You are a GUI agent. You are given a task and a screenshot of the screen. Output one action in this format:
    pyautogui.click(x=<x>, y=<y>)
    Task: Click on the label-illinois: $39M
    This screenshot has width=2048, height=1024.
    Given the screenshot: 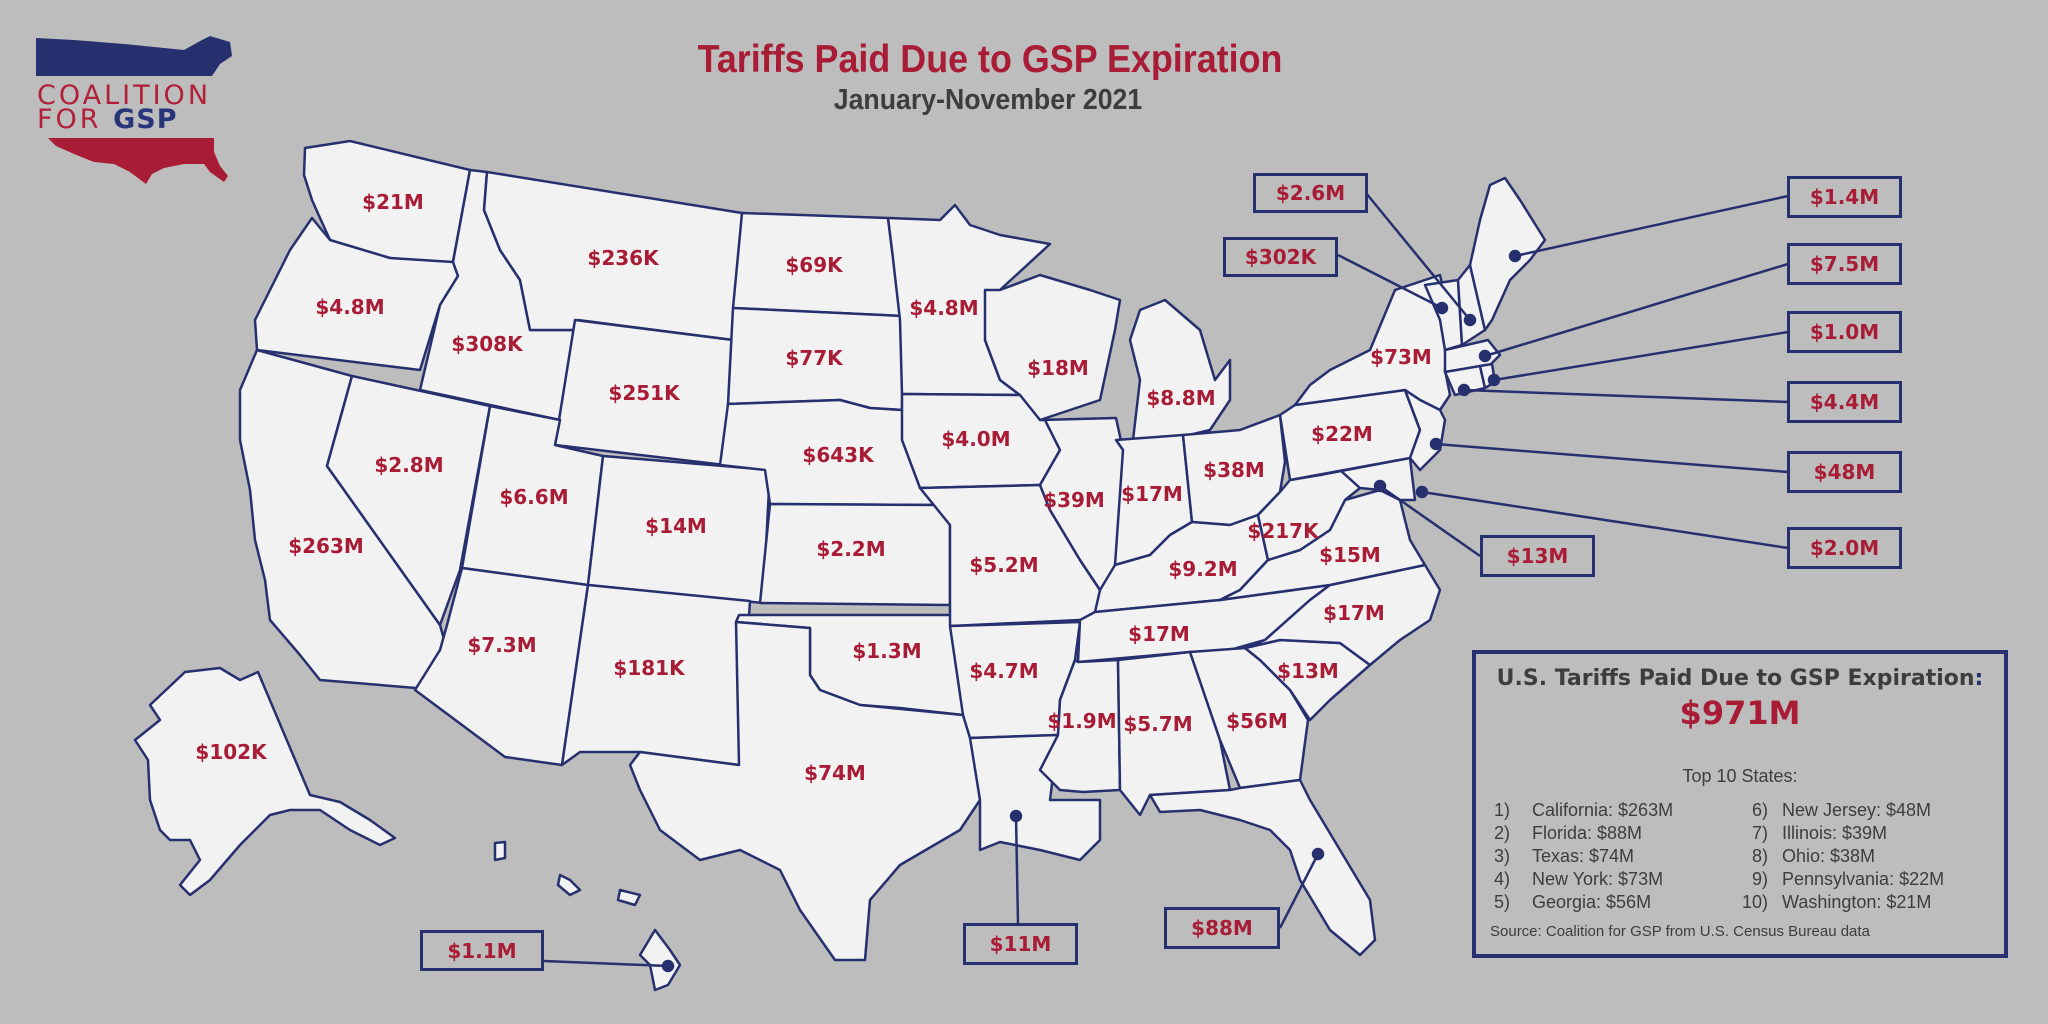 What is the action you would take?
    pyautogui.click(x=1074, y=500)
    